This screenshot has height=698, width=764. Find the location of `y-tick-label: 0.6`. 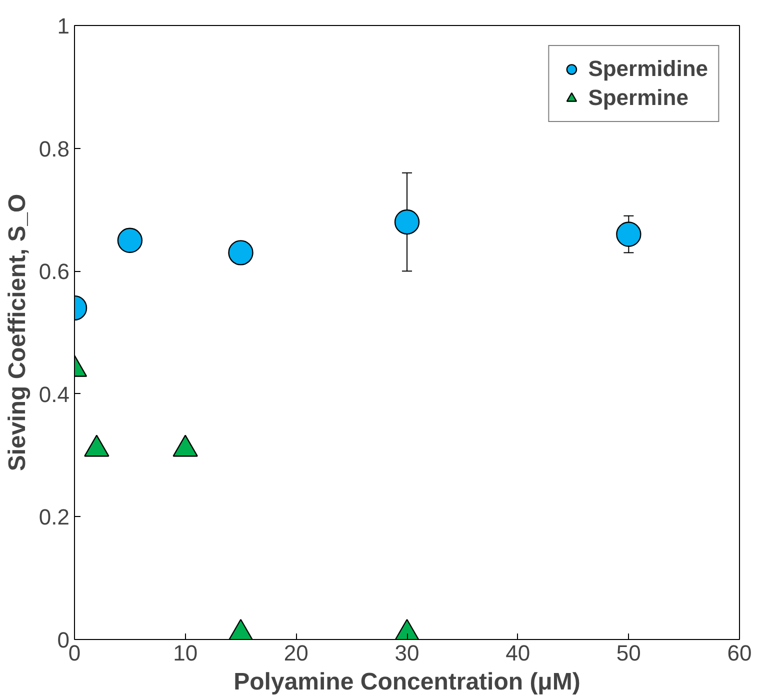

y-tick-label: 0.6 is located at coordinates (54, 271).